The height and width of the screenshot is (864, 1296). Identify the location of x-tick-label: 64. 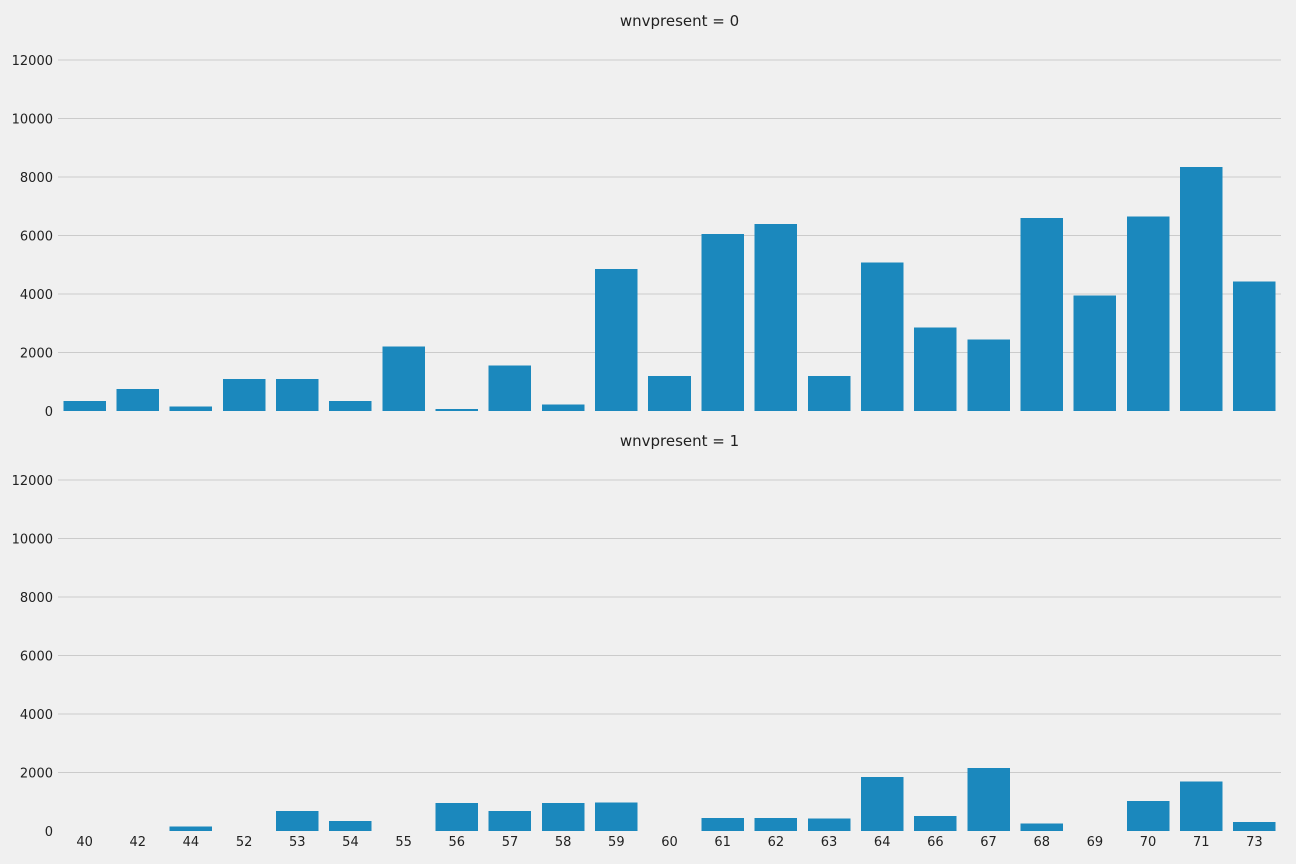
(882, 842).